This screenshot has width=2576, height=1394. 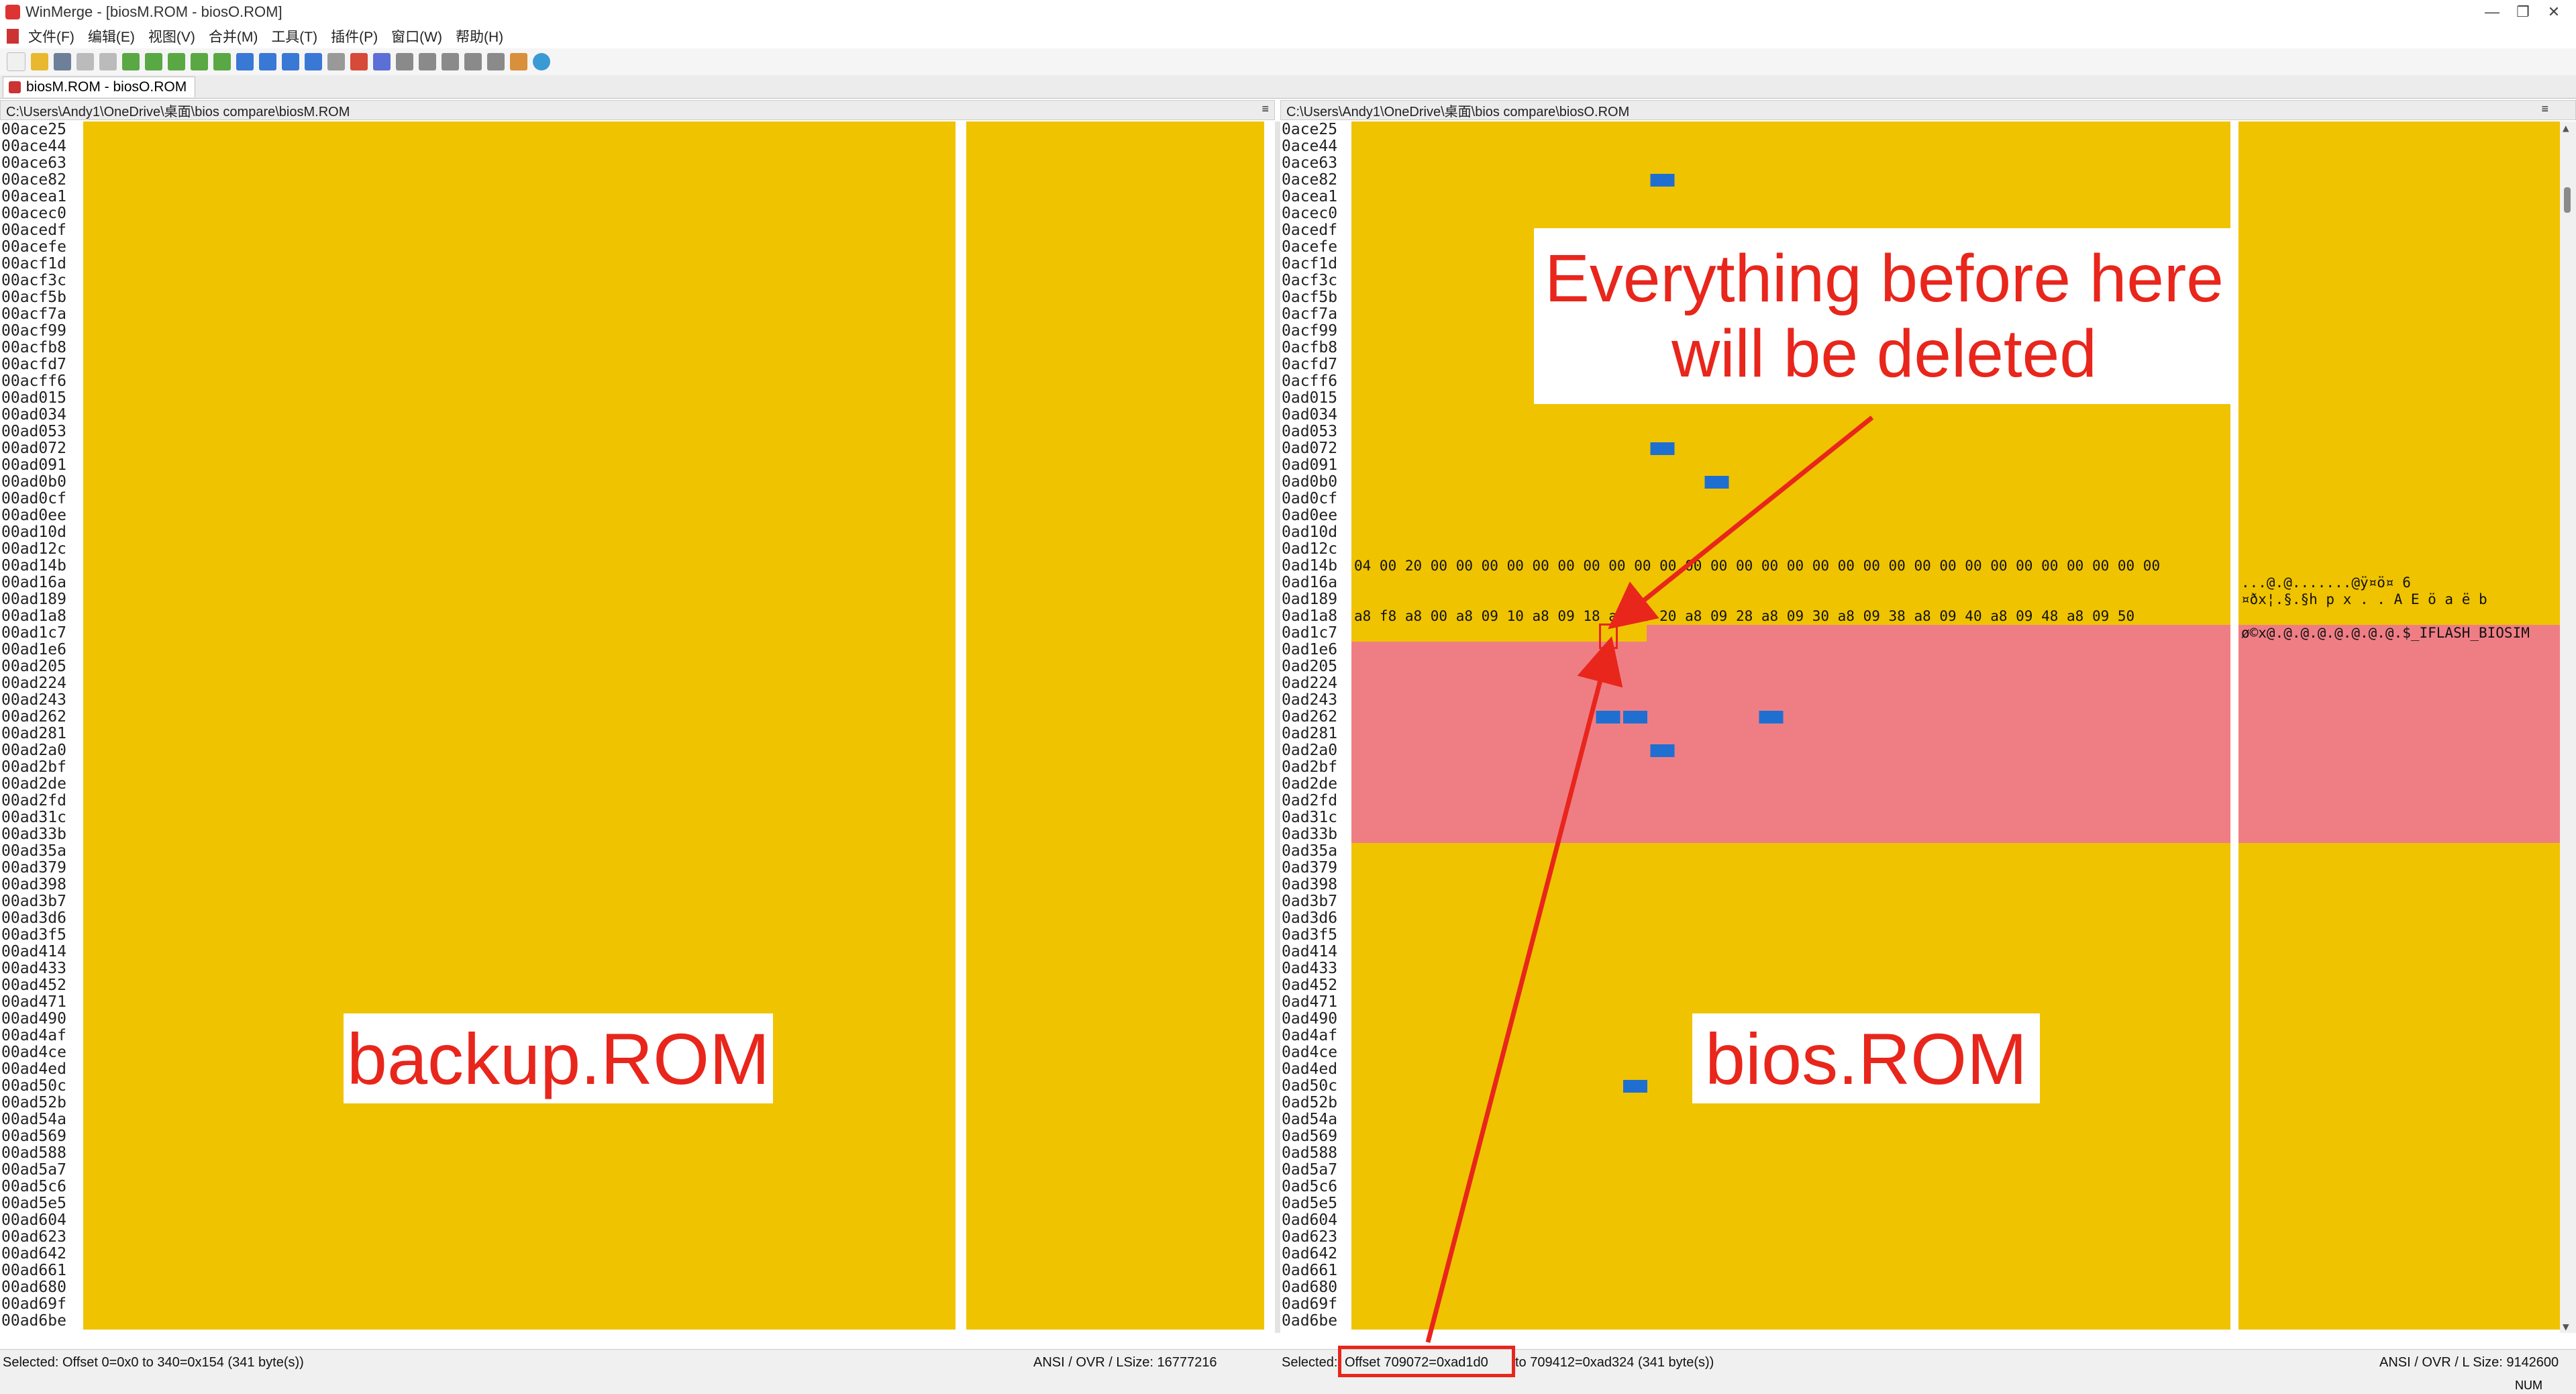 What do you see at coordinates (85, 62) in the screenshot?
I see `undo-icon` at bounding box center [85, 62].